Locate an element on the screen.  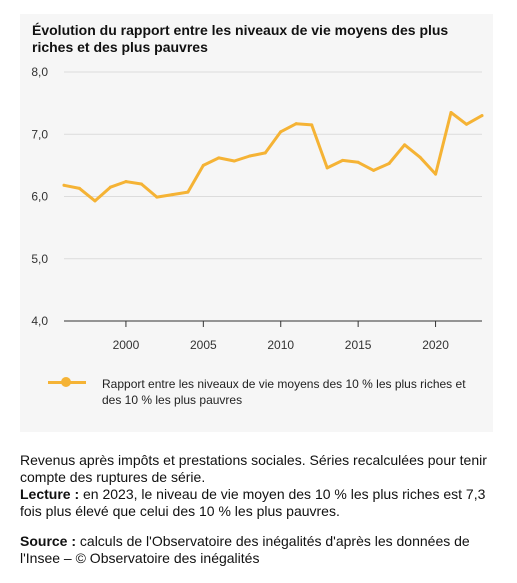
x-tick-label: 2010 is located at coordinates (280, 345).